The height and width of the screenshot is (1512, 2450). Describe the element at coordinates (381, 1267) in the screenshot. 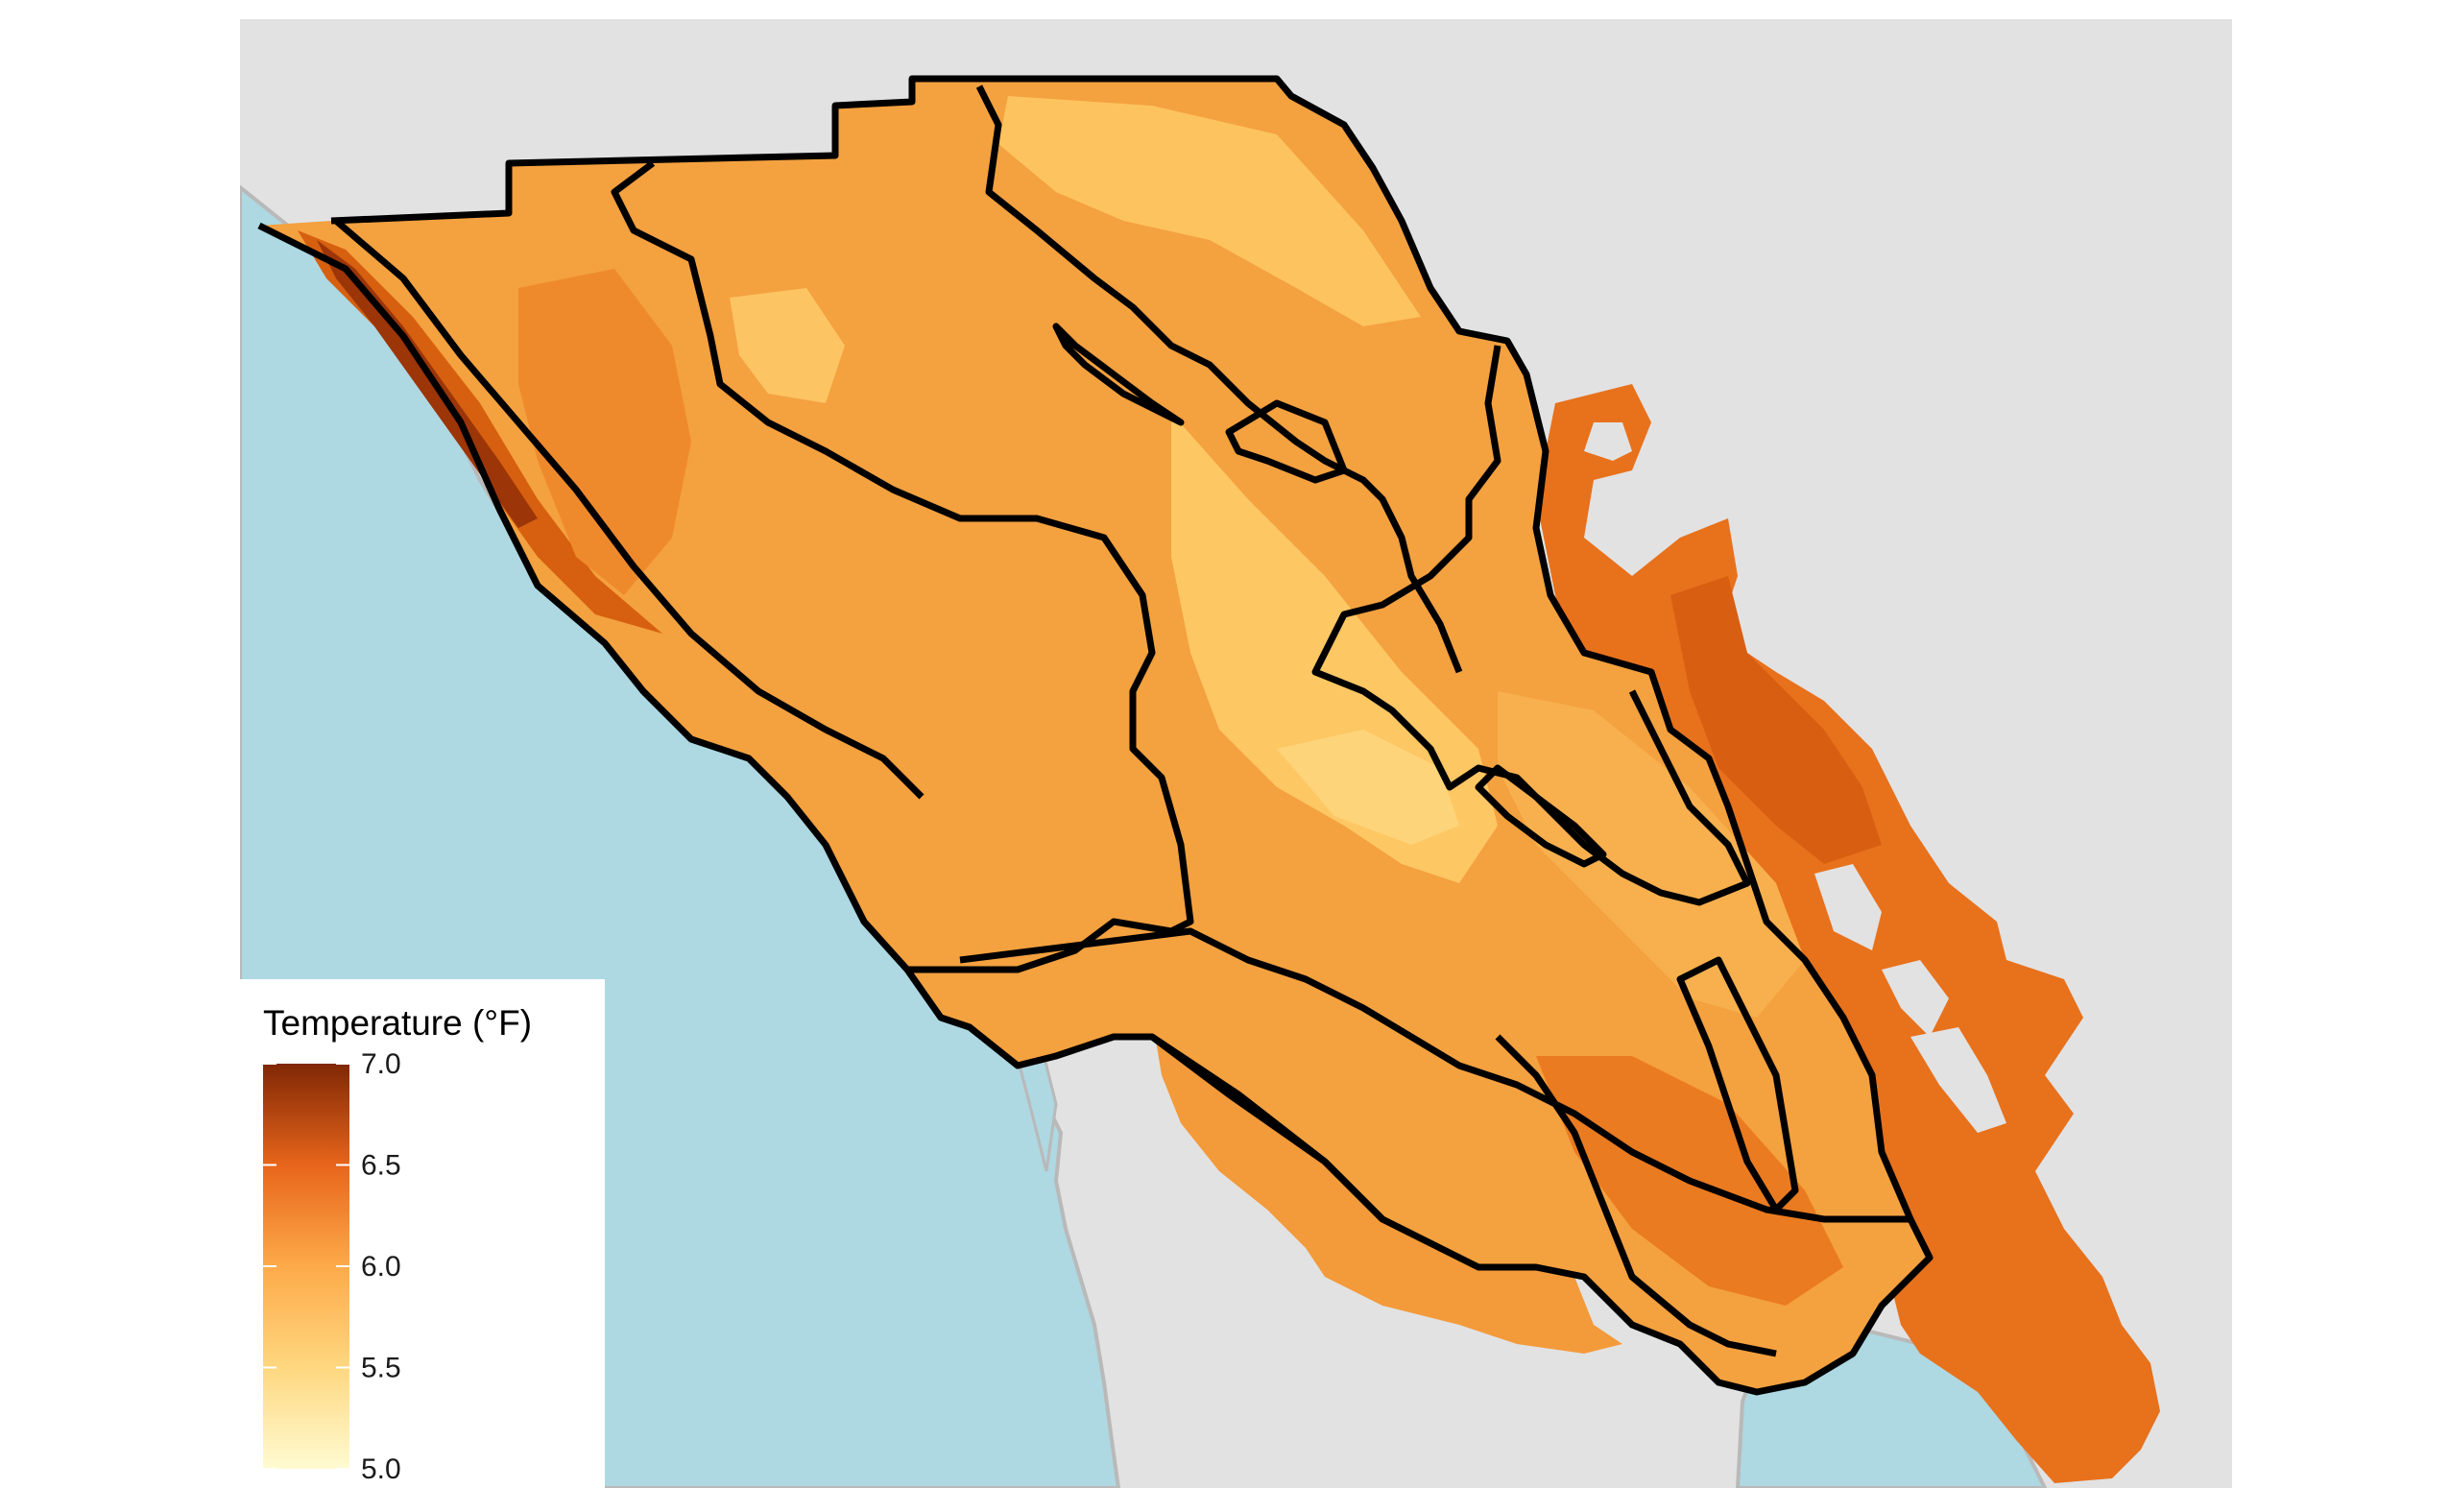

I see `legend-tick-label: 6.0` at that location.